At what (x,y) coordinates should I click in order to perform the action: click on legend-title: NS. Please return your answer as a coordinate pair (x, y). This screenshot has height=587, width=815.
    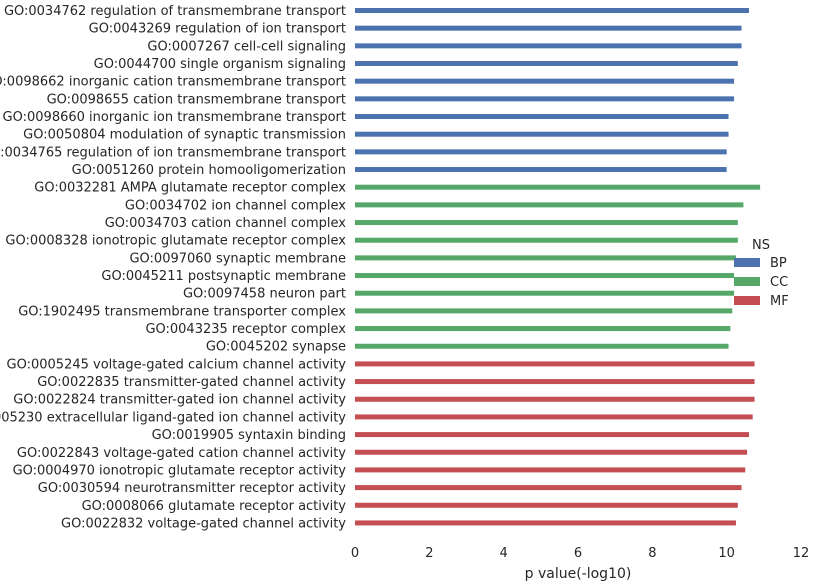
    Looking at the image, I should click on (761, 245).